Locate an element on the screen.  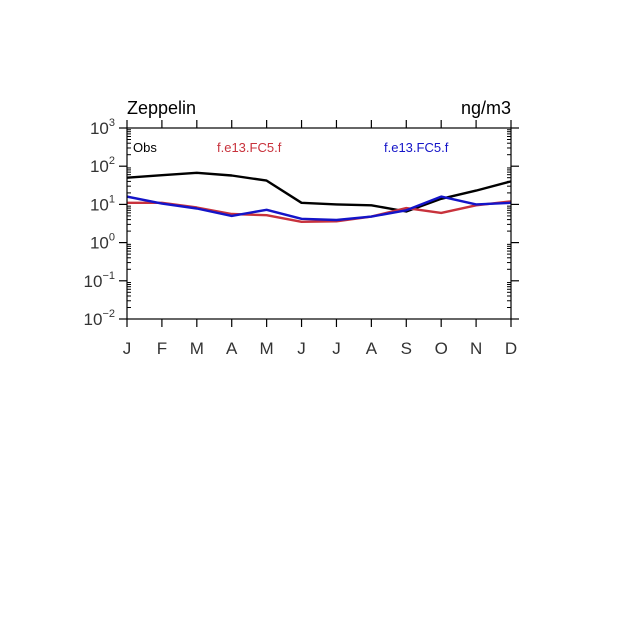
series-line is located at coordinates (319, 208).